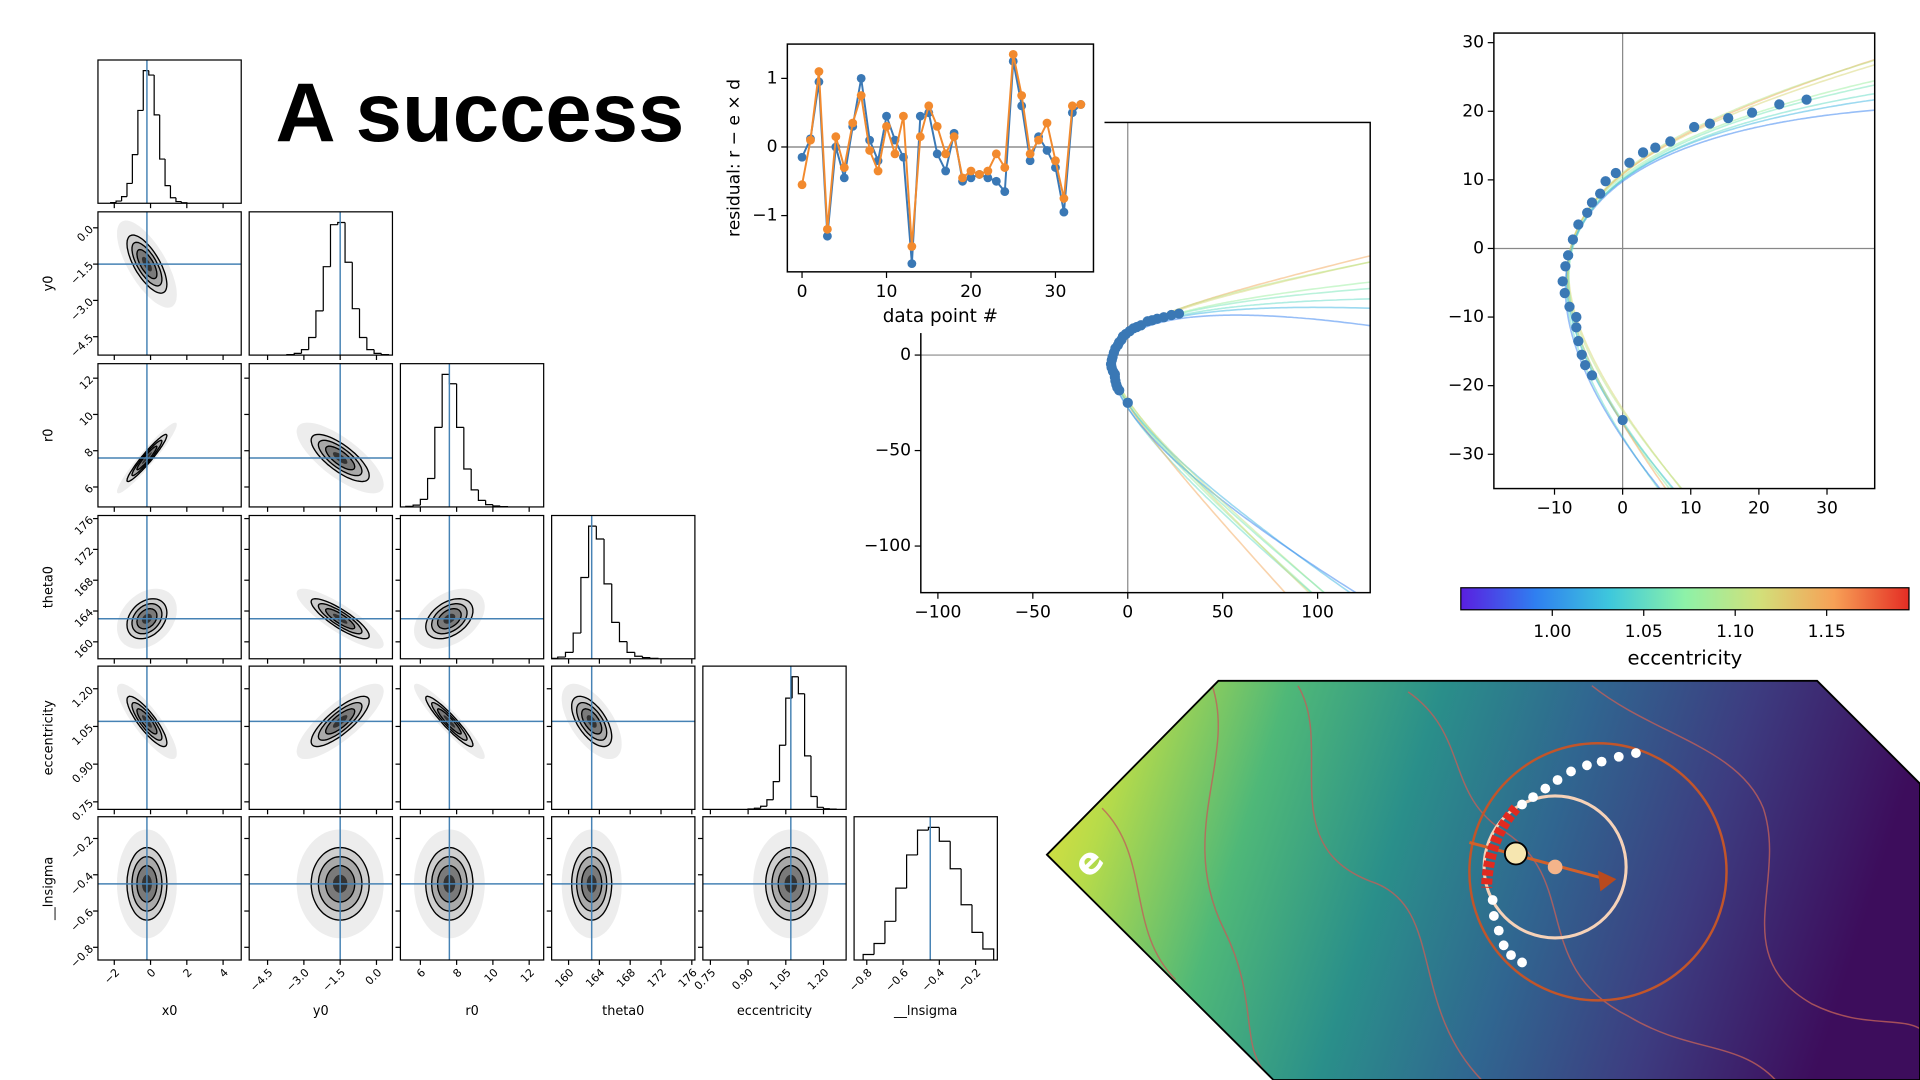 The width and height of the screenshot is (1920, 1080). Describe the element at coordinates (887, 546) in the screenshot. I see `y-tick-label: −100` at that location.